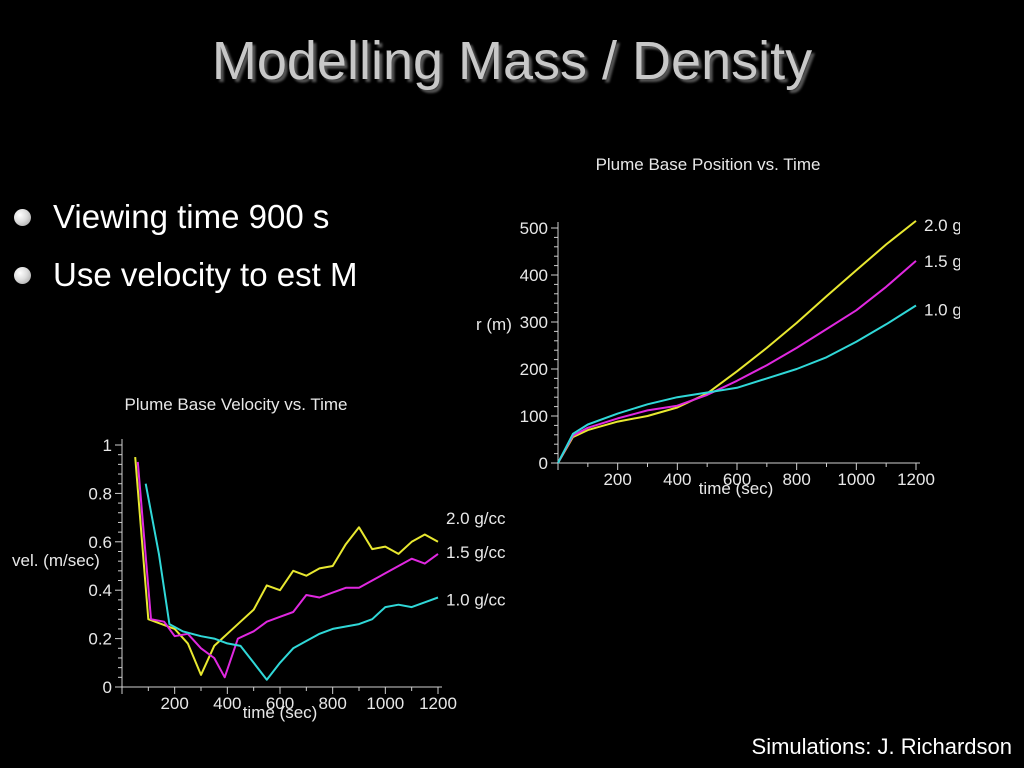 This screenshot has width=1024, height=768. I want to click on y-axis-label: vel. (m/sec), so click(56, 560).